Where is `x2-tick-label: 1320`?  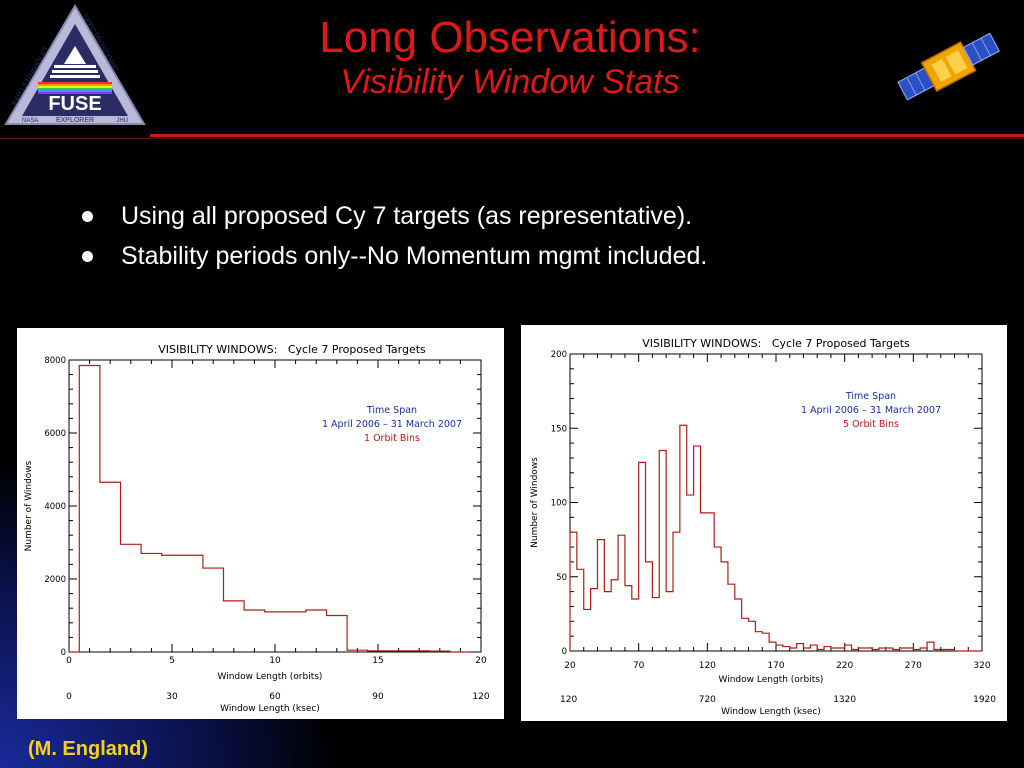
x2-tick-label: 1320 is located at coordinates (844, 700).